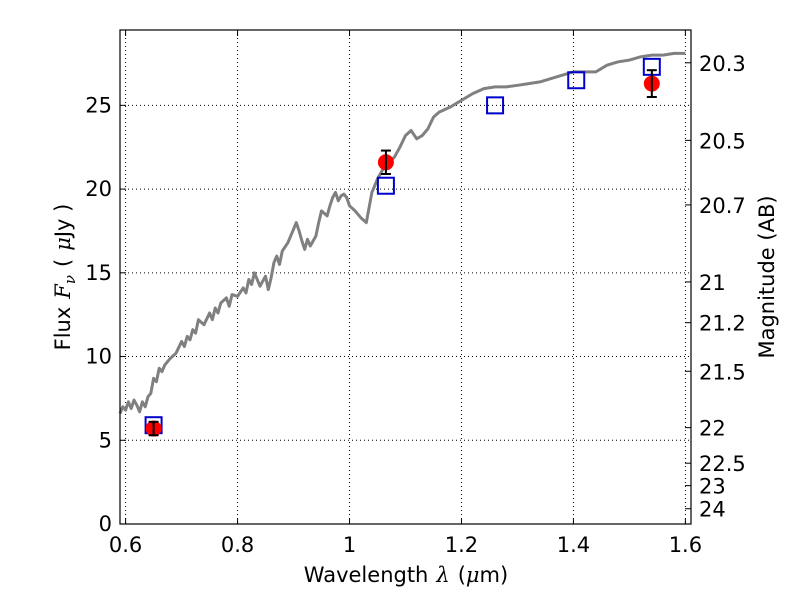 The image size is (800, 600). Describe the element at coordinates (98, 273) in the screenshot. I see `y-tick-label: 15` at that location.